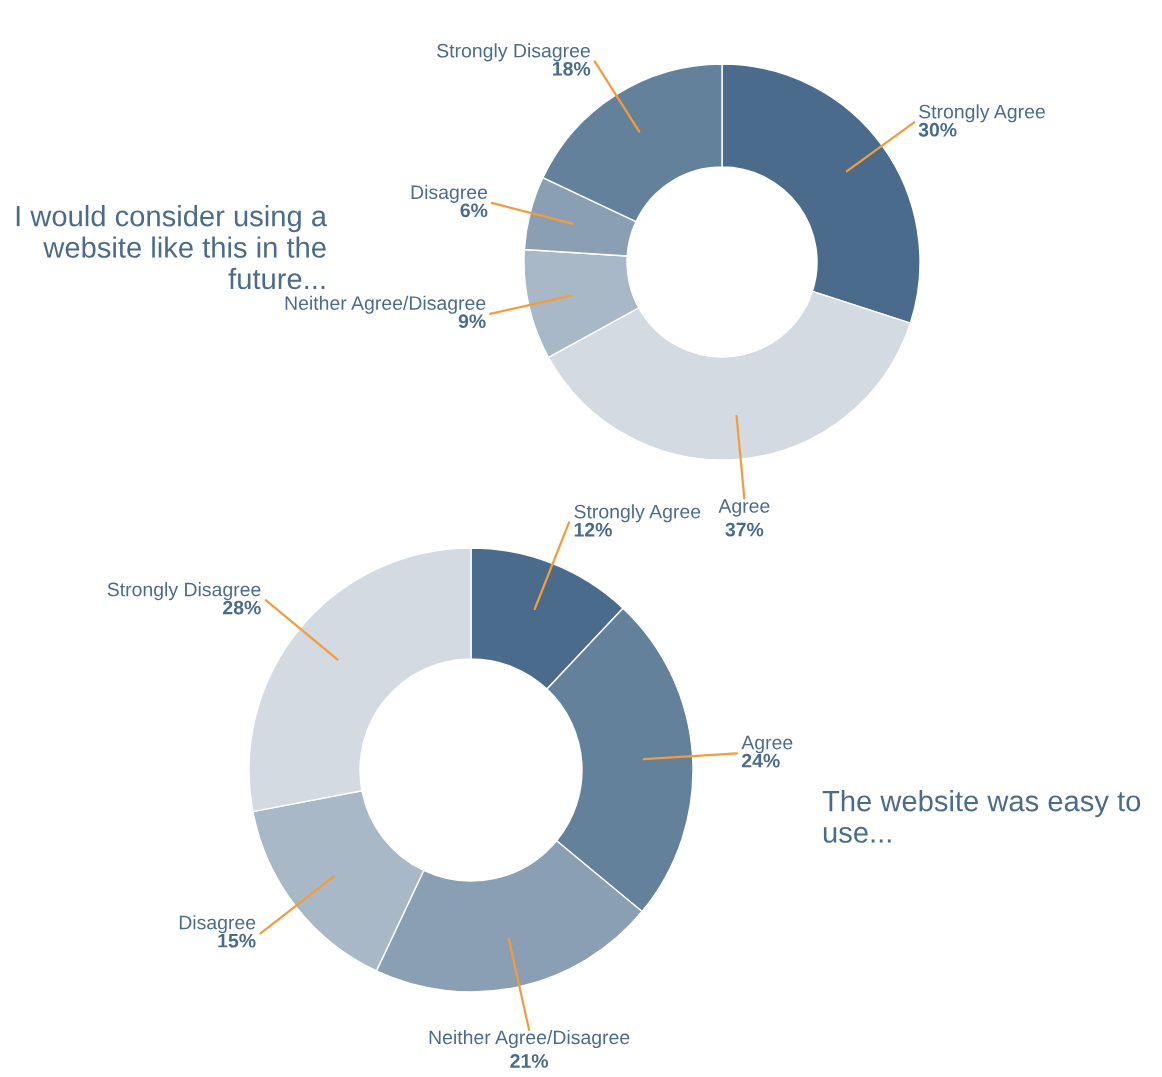 This screenshot has width=1162, height=1077. I want to click on data-label: 30%, so click(937, 129).